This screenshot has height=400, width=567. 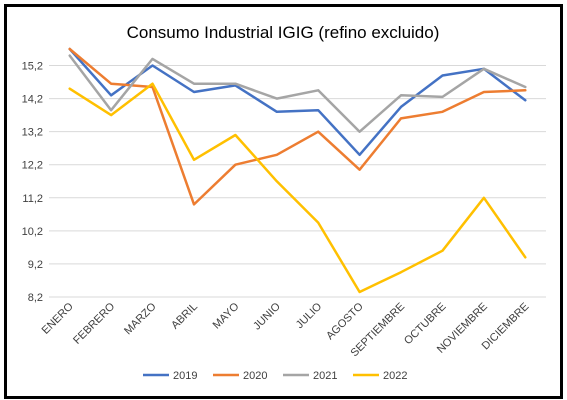 I want to click on y-tick-label: 13,2, so click(x=32, y=133).